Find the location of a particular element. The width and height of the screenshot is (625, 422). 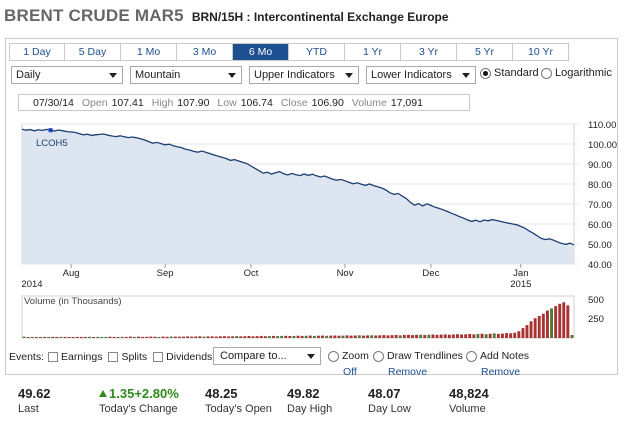

change-amount: 1.35 is located at coordinates (122, 393).